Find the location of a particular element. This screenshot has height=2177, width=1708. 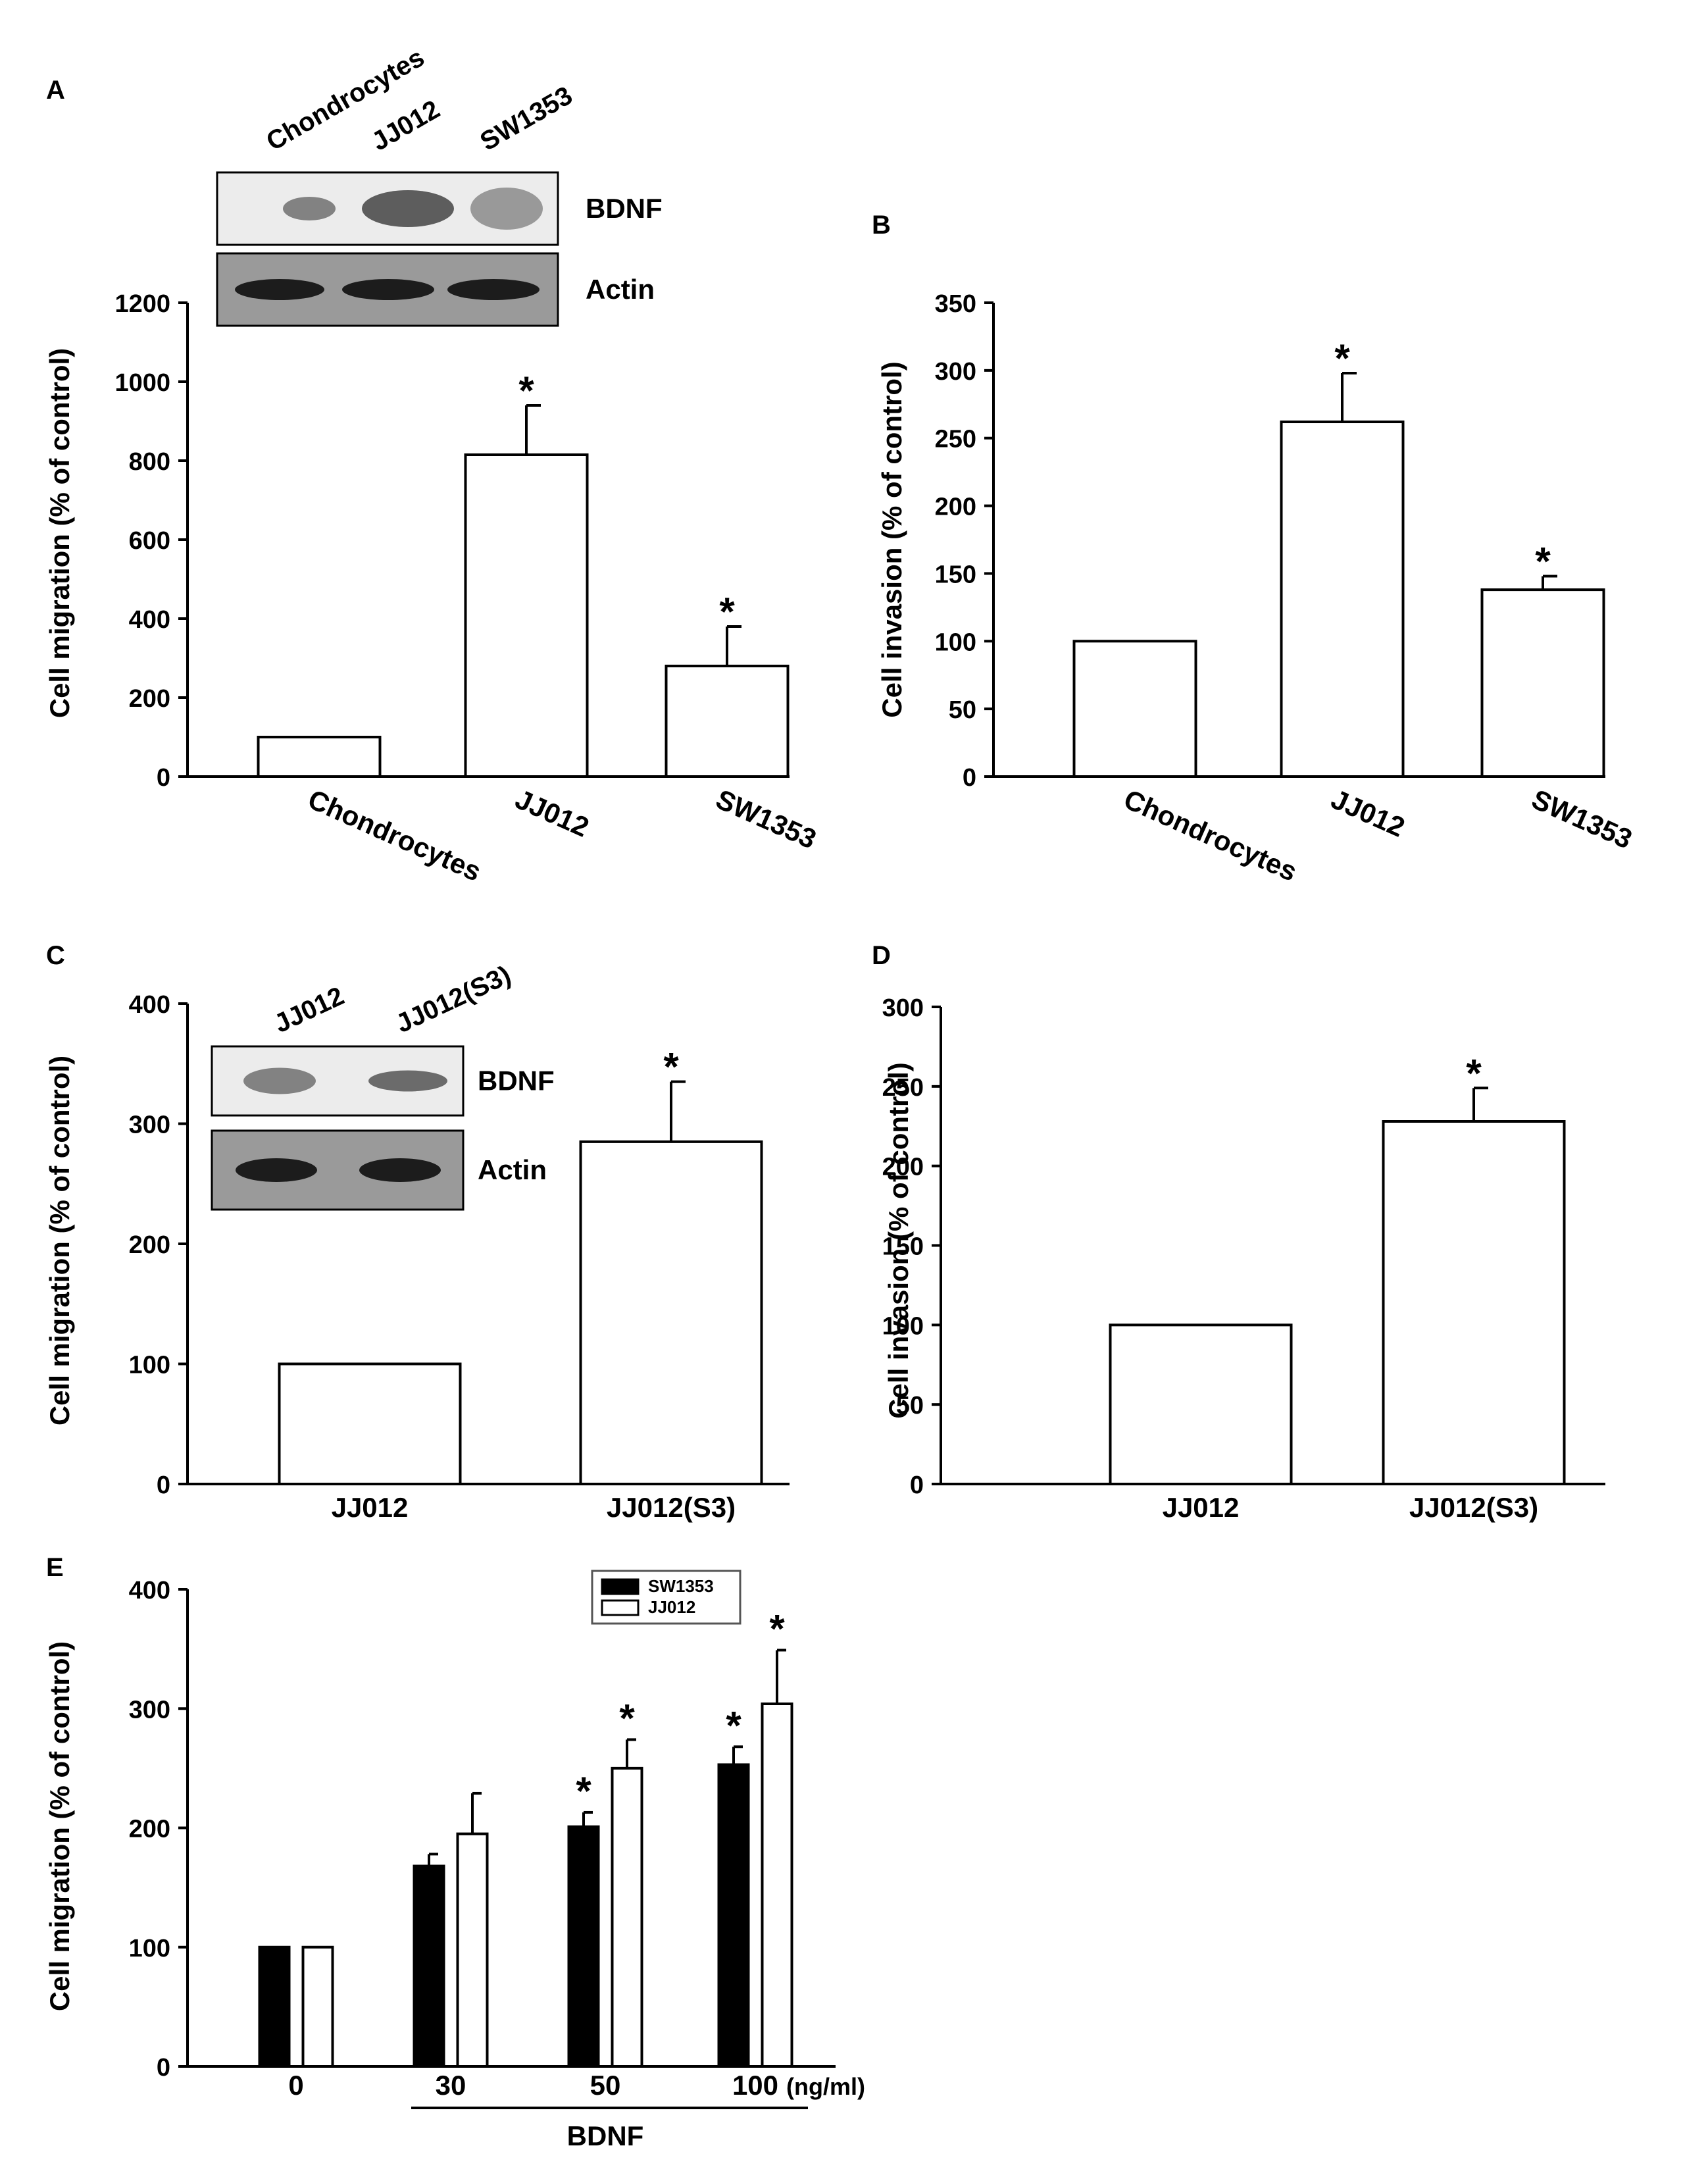

panel-E-y-tick-label-4: 400 is located at coordinates (149, 1591).